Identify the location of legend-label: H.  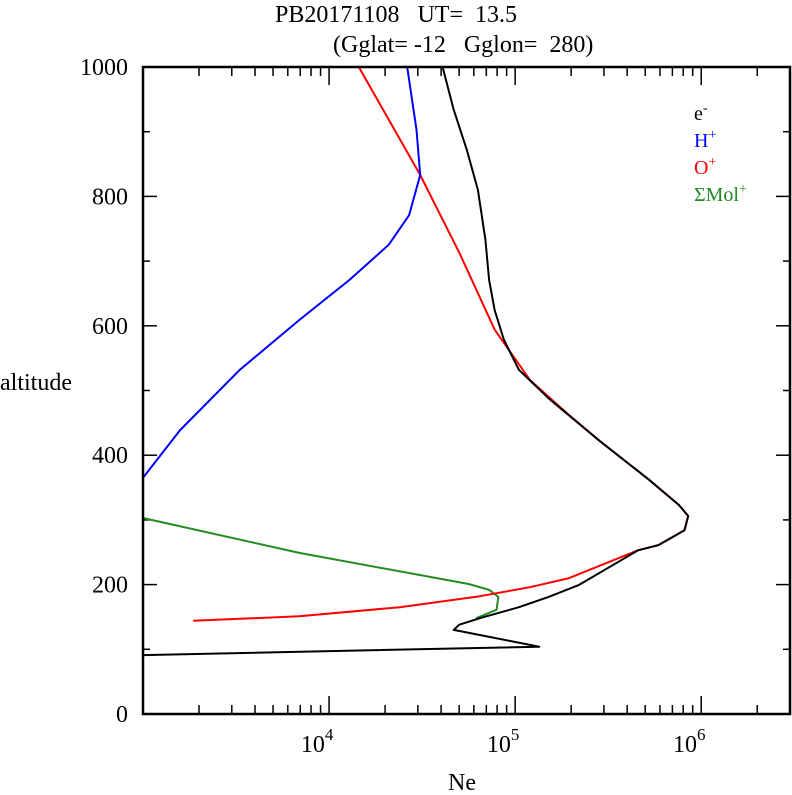
(701, 141).